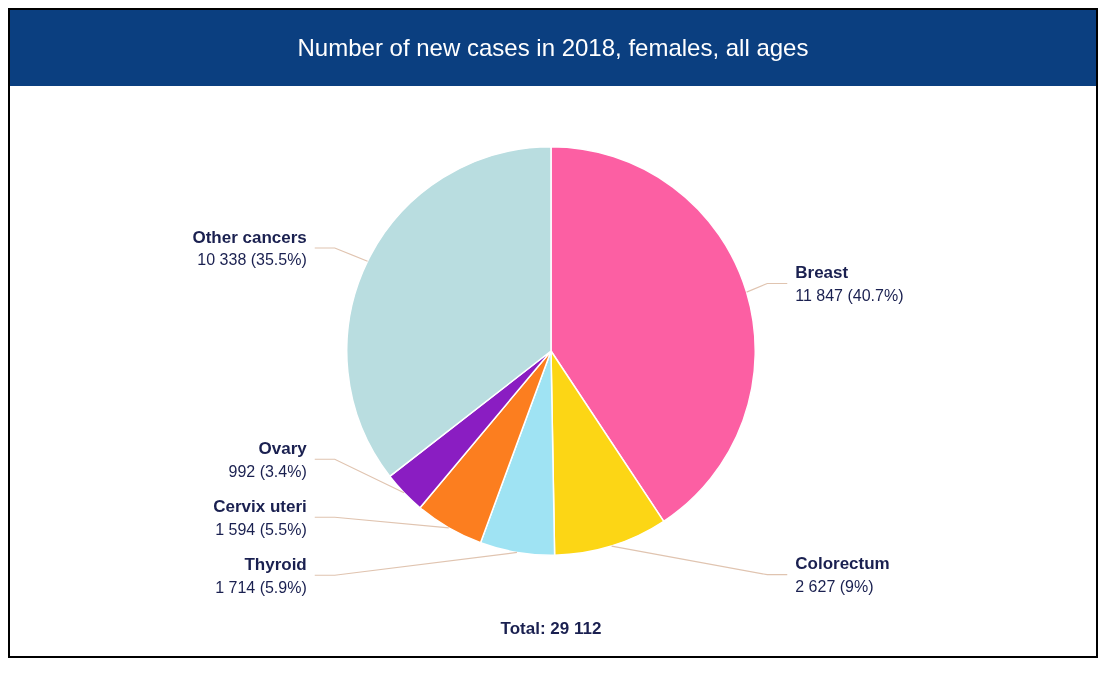 The image size is (1104, 686). What do you see at coordinates (260, 506) in the screenshot?
I see `slice-label: Cervix uteri` at bounding box center [260, 506].